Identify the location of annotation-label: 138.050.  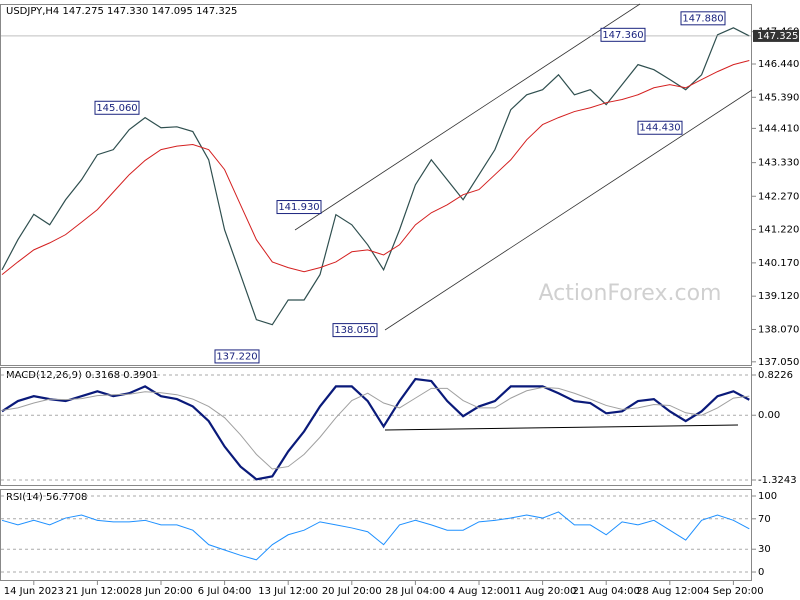
(354, 330).